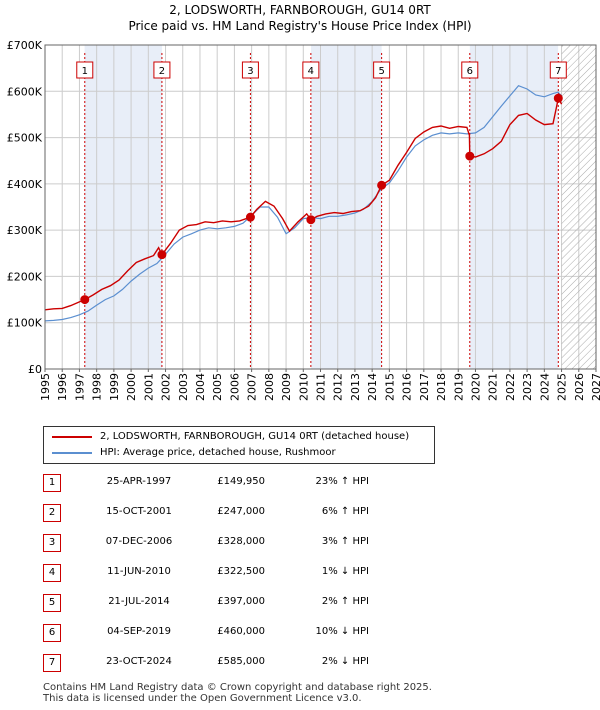 The image size is (600, 710). Describe the element at coordinates (475, 387) in the screenshot. I see `x-tick-label: 2020` at that location.